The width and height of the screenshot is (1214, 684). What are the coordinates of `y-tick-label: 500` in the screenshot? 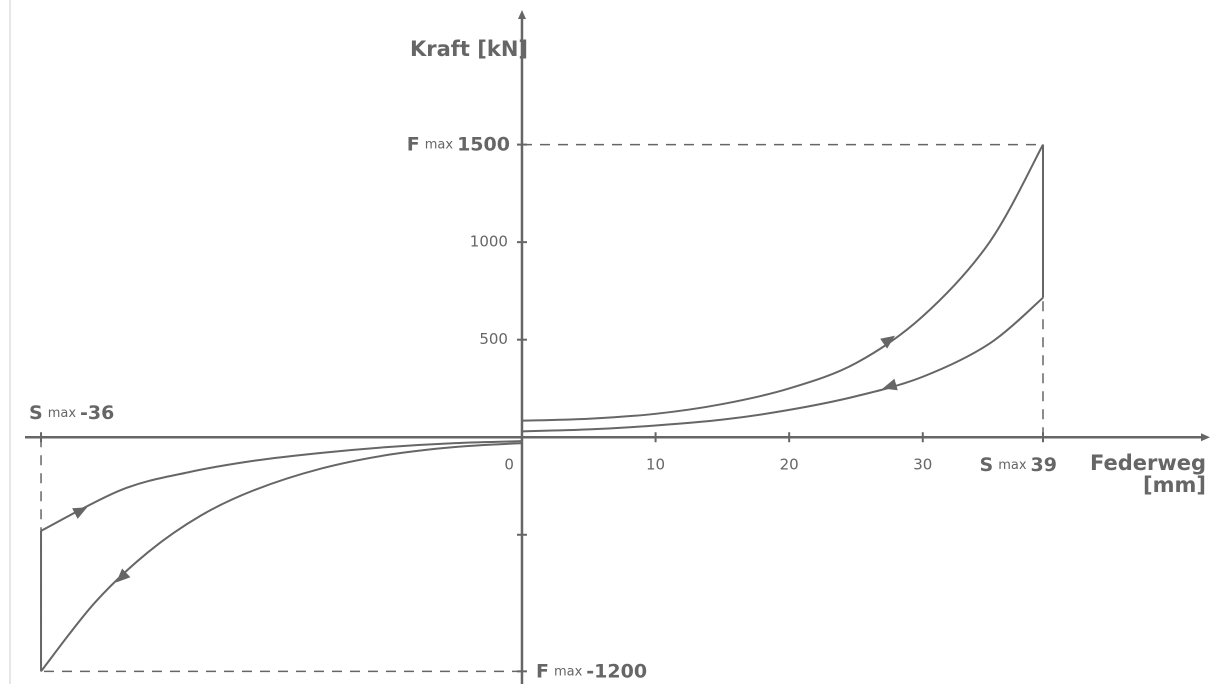 It's located at (493, 339).